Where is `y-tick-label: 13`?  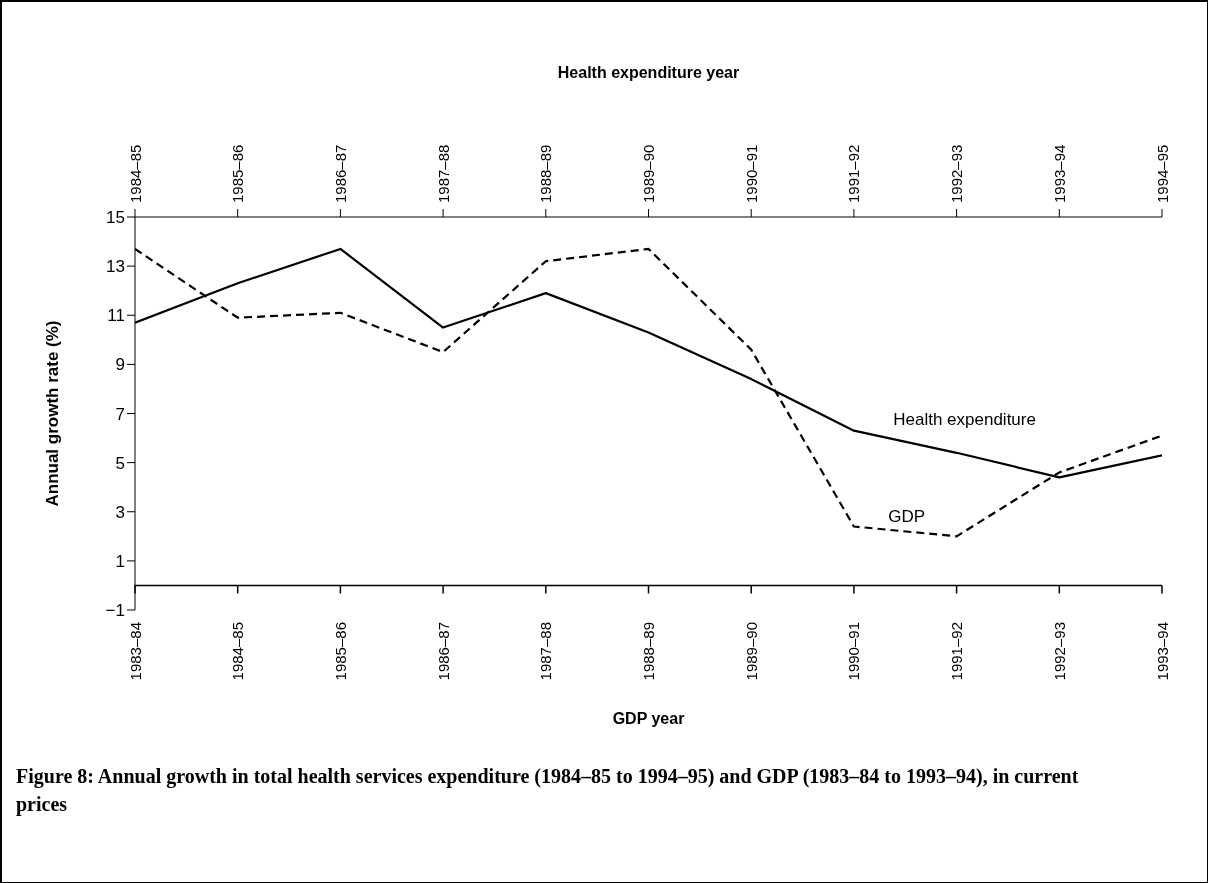
y-tick-label: 13 is located at coordinates (115, 267).